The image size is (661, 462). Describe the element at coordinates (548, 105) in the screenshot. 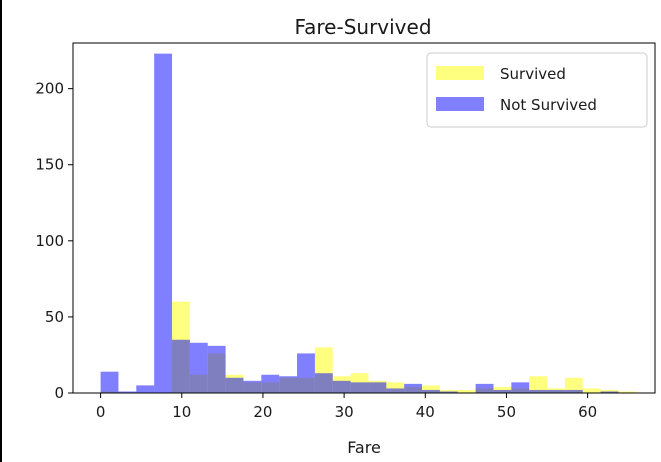

I see `legend-label-not-survived: Not Survived` at that location.